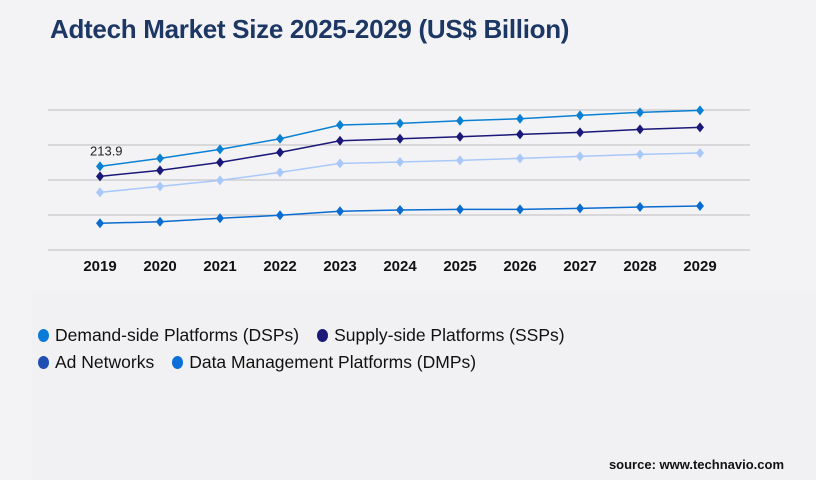 The image size is (816, 480). Describe the element at coordinates (696, 464) in the screenshot. I see `source-text: source: www.technavio.com` at that location.